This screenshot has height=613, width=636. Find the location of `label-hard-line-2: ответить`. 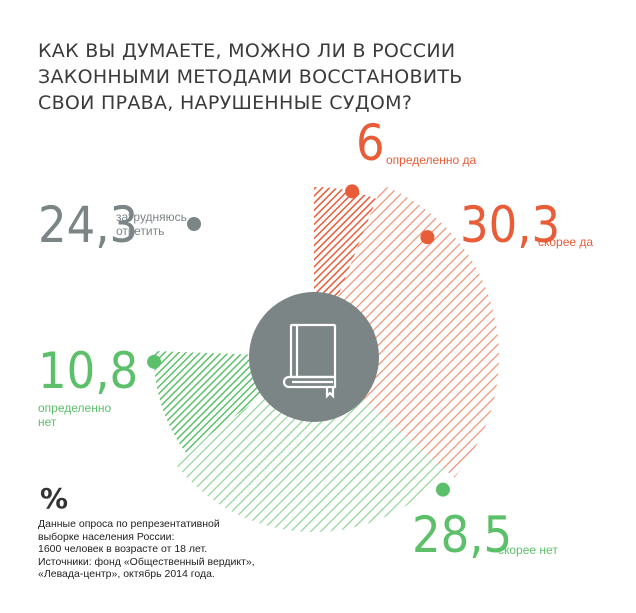

label-hard-line-2: ответить is located at coordinates (140, 231).